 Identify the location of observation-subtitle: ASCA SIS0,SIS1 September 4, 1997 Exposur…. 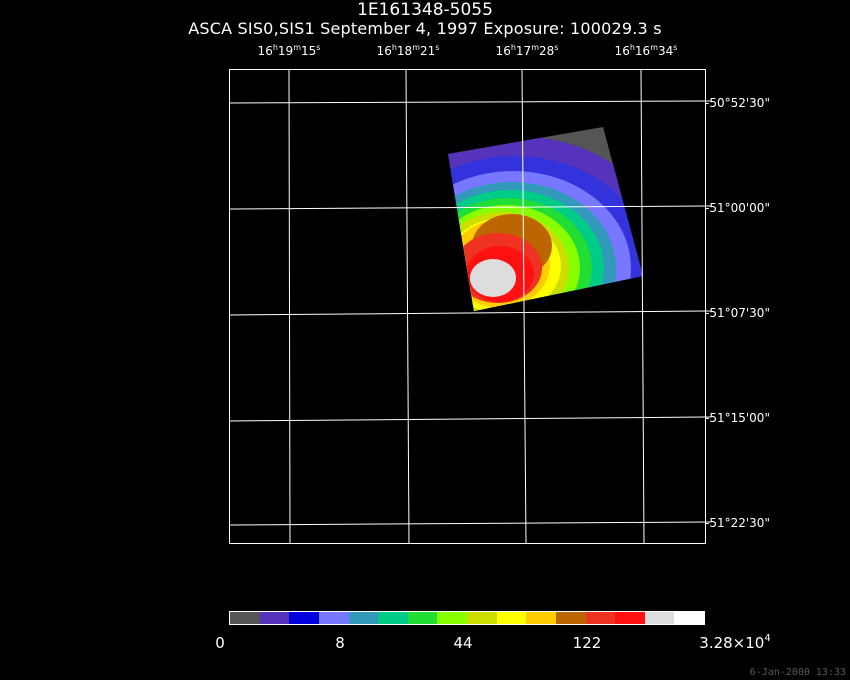
(425, 28).